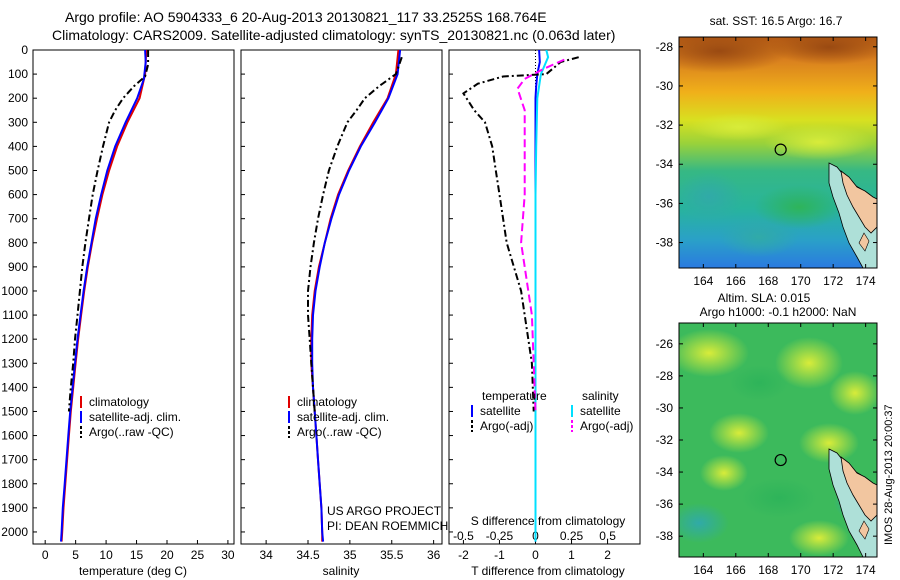  Describe the element at coordinates (833, 281) in the screenshot. I see `lon-tick-label: 172` at that location.